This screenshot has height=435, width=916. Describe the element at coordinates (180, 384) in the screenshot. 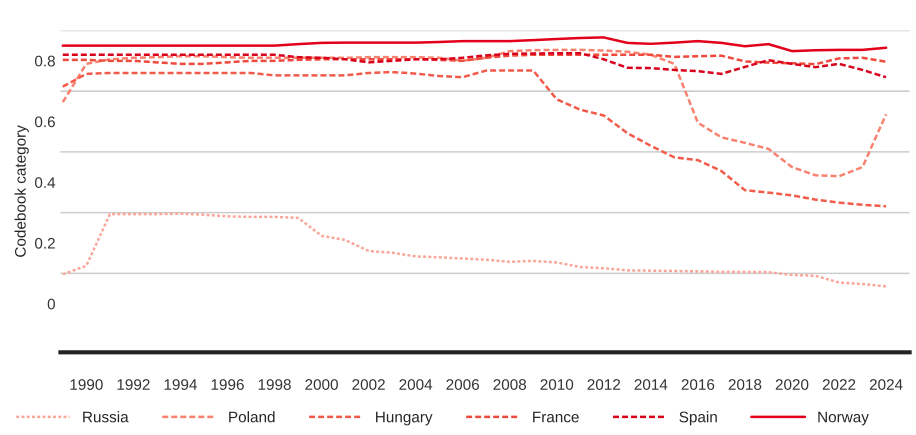

I see `x-tick-label: 1994` at that location.